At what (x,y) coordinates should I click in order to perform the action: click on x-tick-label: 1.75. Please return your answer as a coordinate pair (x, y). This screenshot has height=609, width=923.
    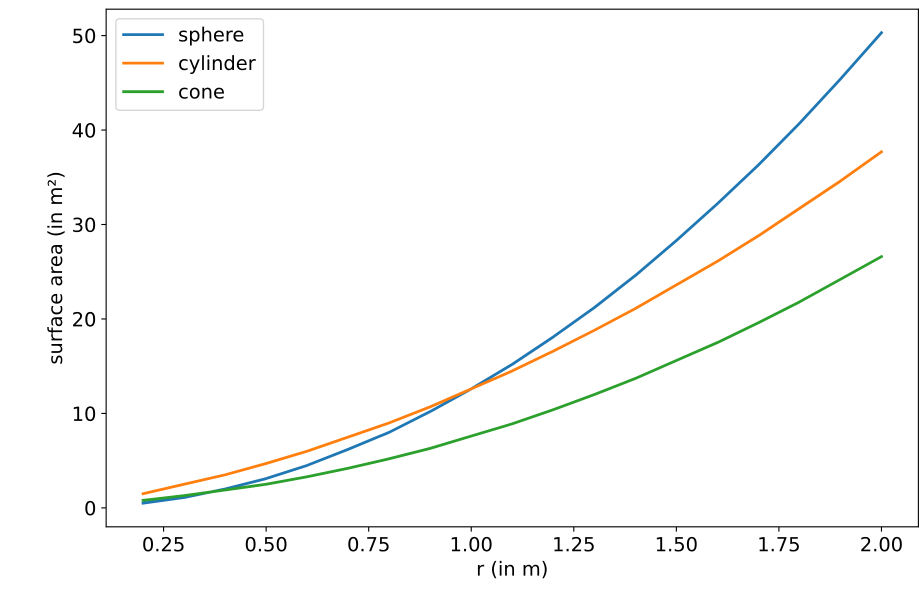
    Looking at the image, I should click on (779, 544).